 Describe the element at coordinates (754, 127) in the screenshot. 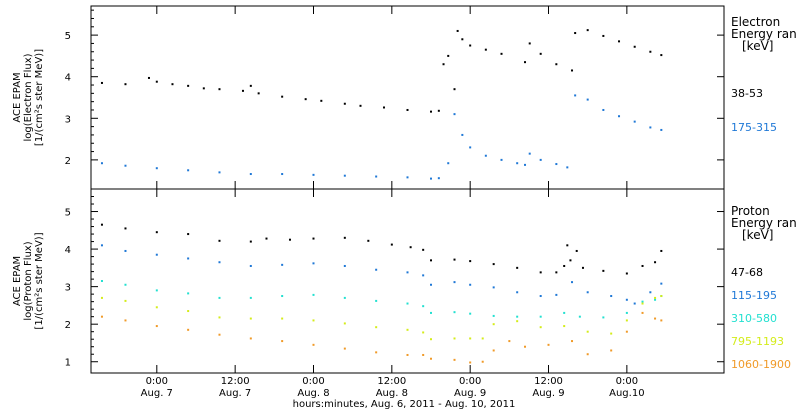

I see `electron-legend-entry: 175-315` at that location.